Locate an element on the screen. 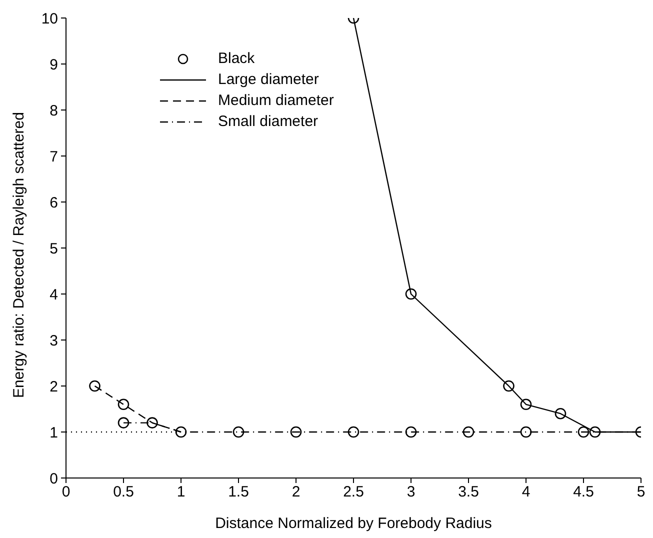 Image resolution: width=653 pixels, height=538 pixels. x-tick-label: 0.5 is located at coordinates (123, 492).